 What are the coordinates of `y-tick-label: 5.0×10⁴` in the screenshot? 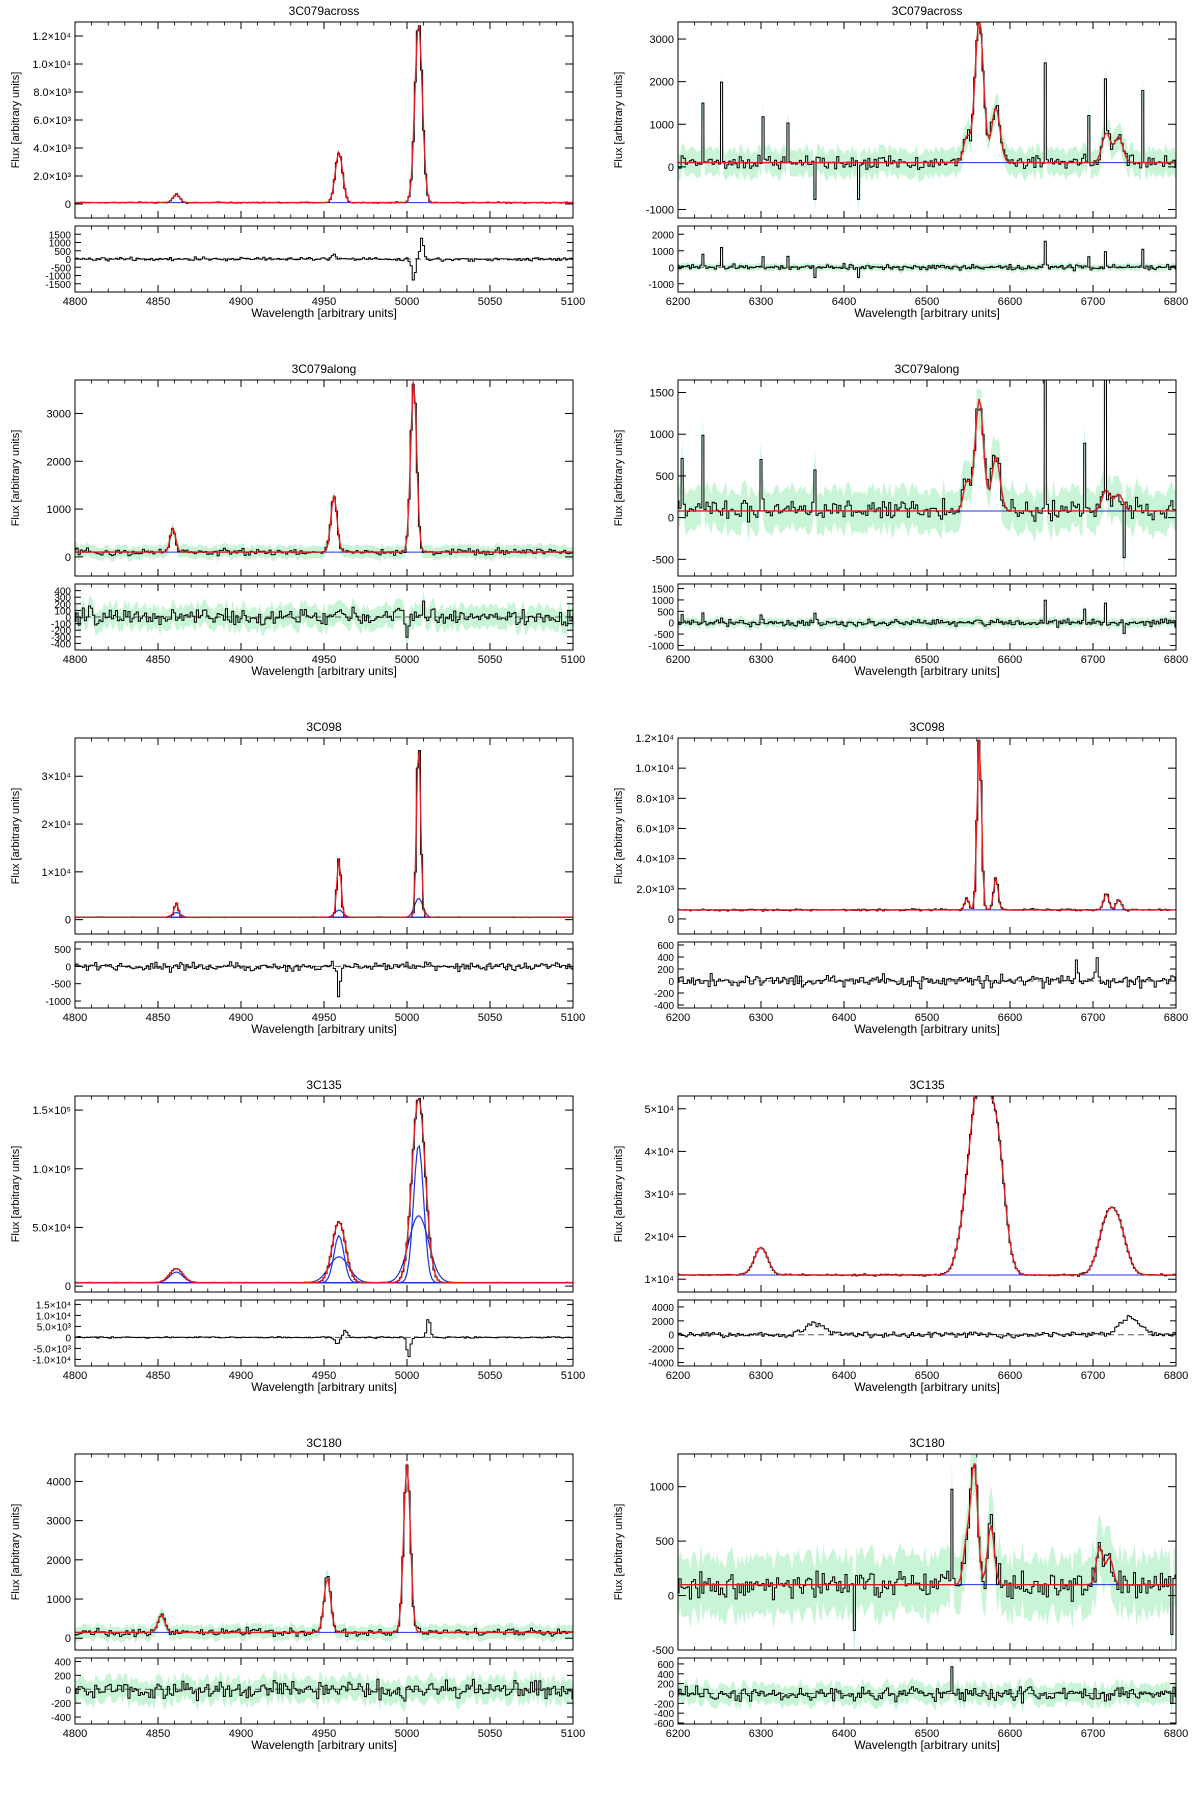 It's located at (51, 1228).